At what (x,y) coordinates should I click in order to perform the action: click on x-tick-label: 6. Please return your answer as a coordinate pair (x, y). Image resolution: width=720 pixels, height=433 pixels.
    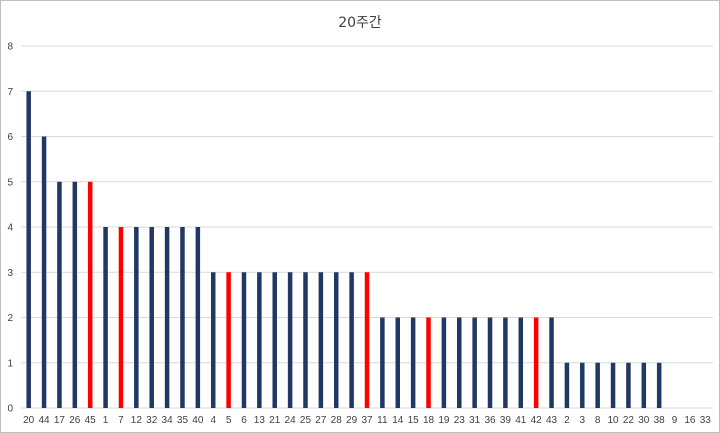
    Looking at the image, I should click on (244, 420).